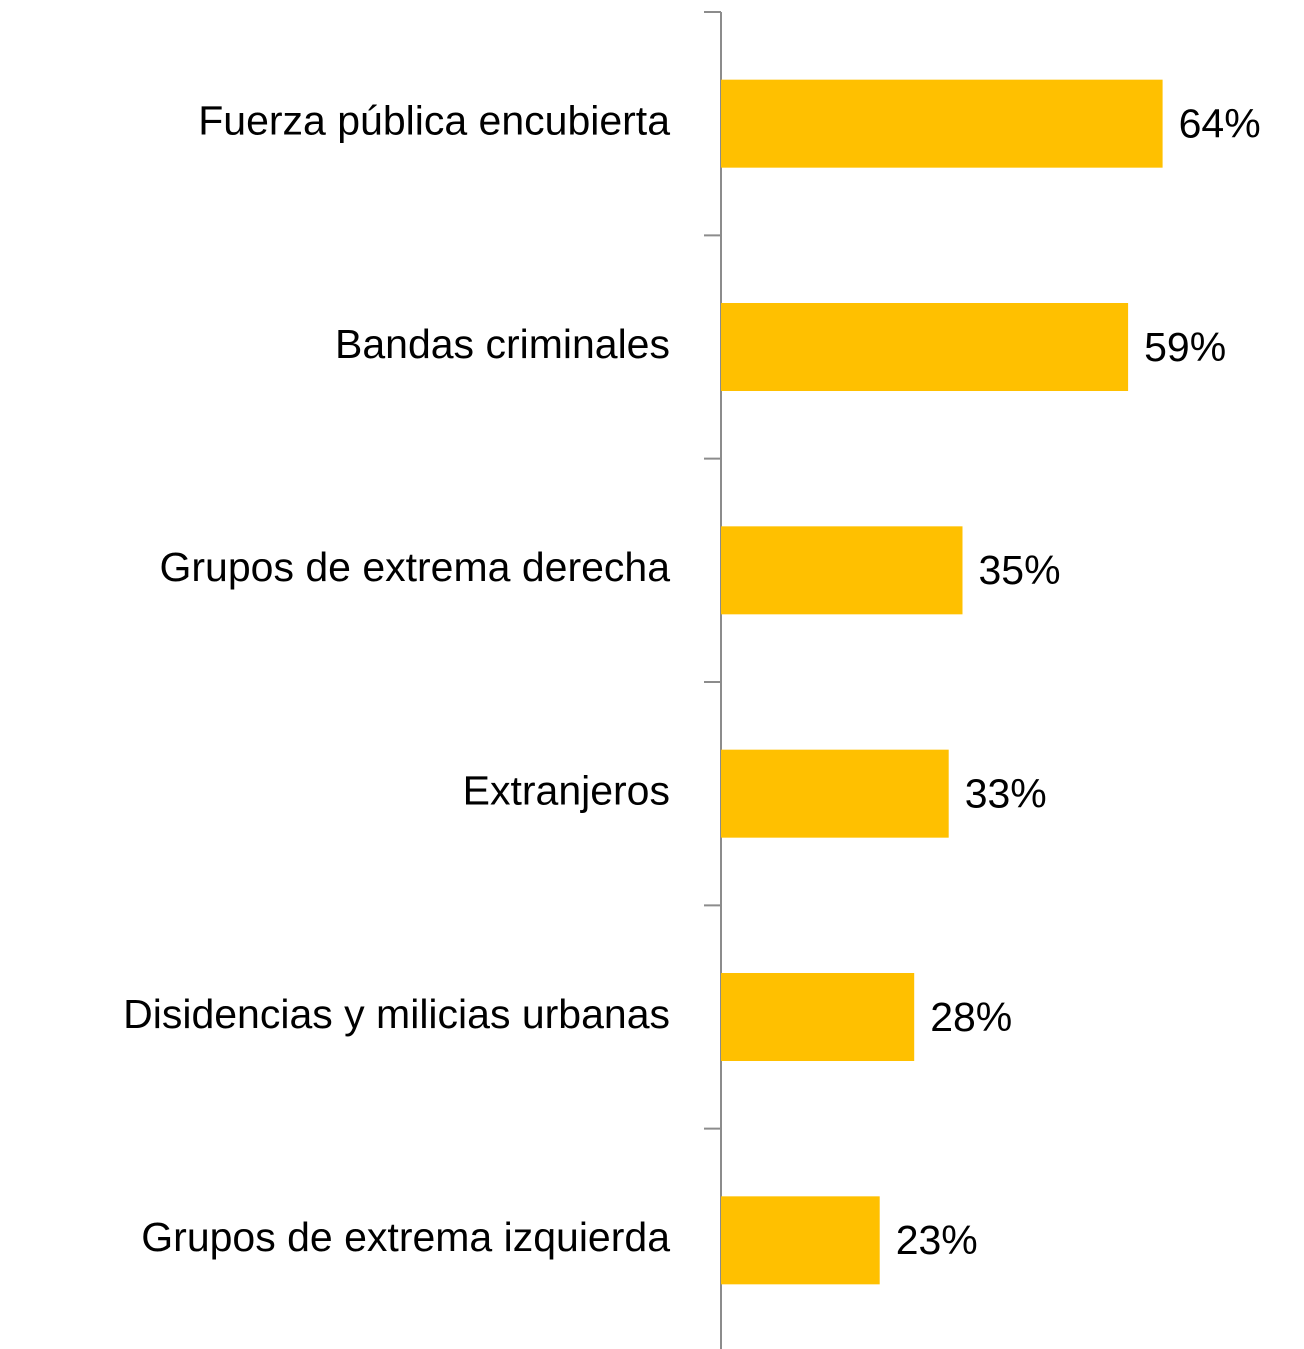  I want to click on data-label: 64%, so click(1220, 123).